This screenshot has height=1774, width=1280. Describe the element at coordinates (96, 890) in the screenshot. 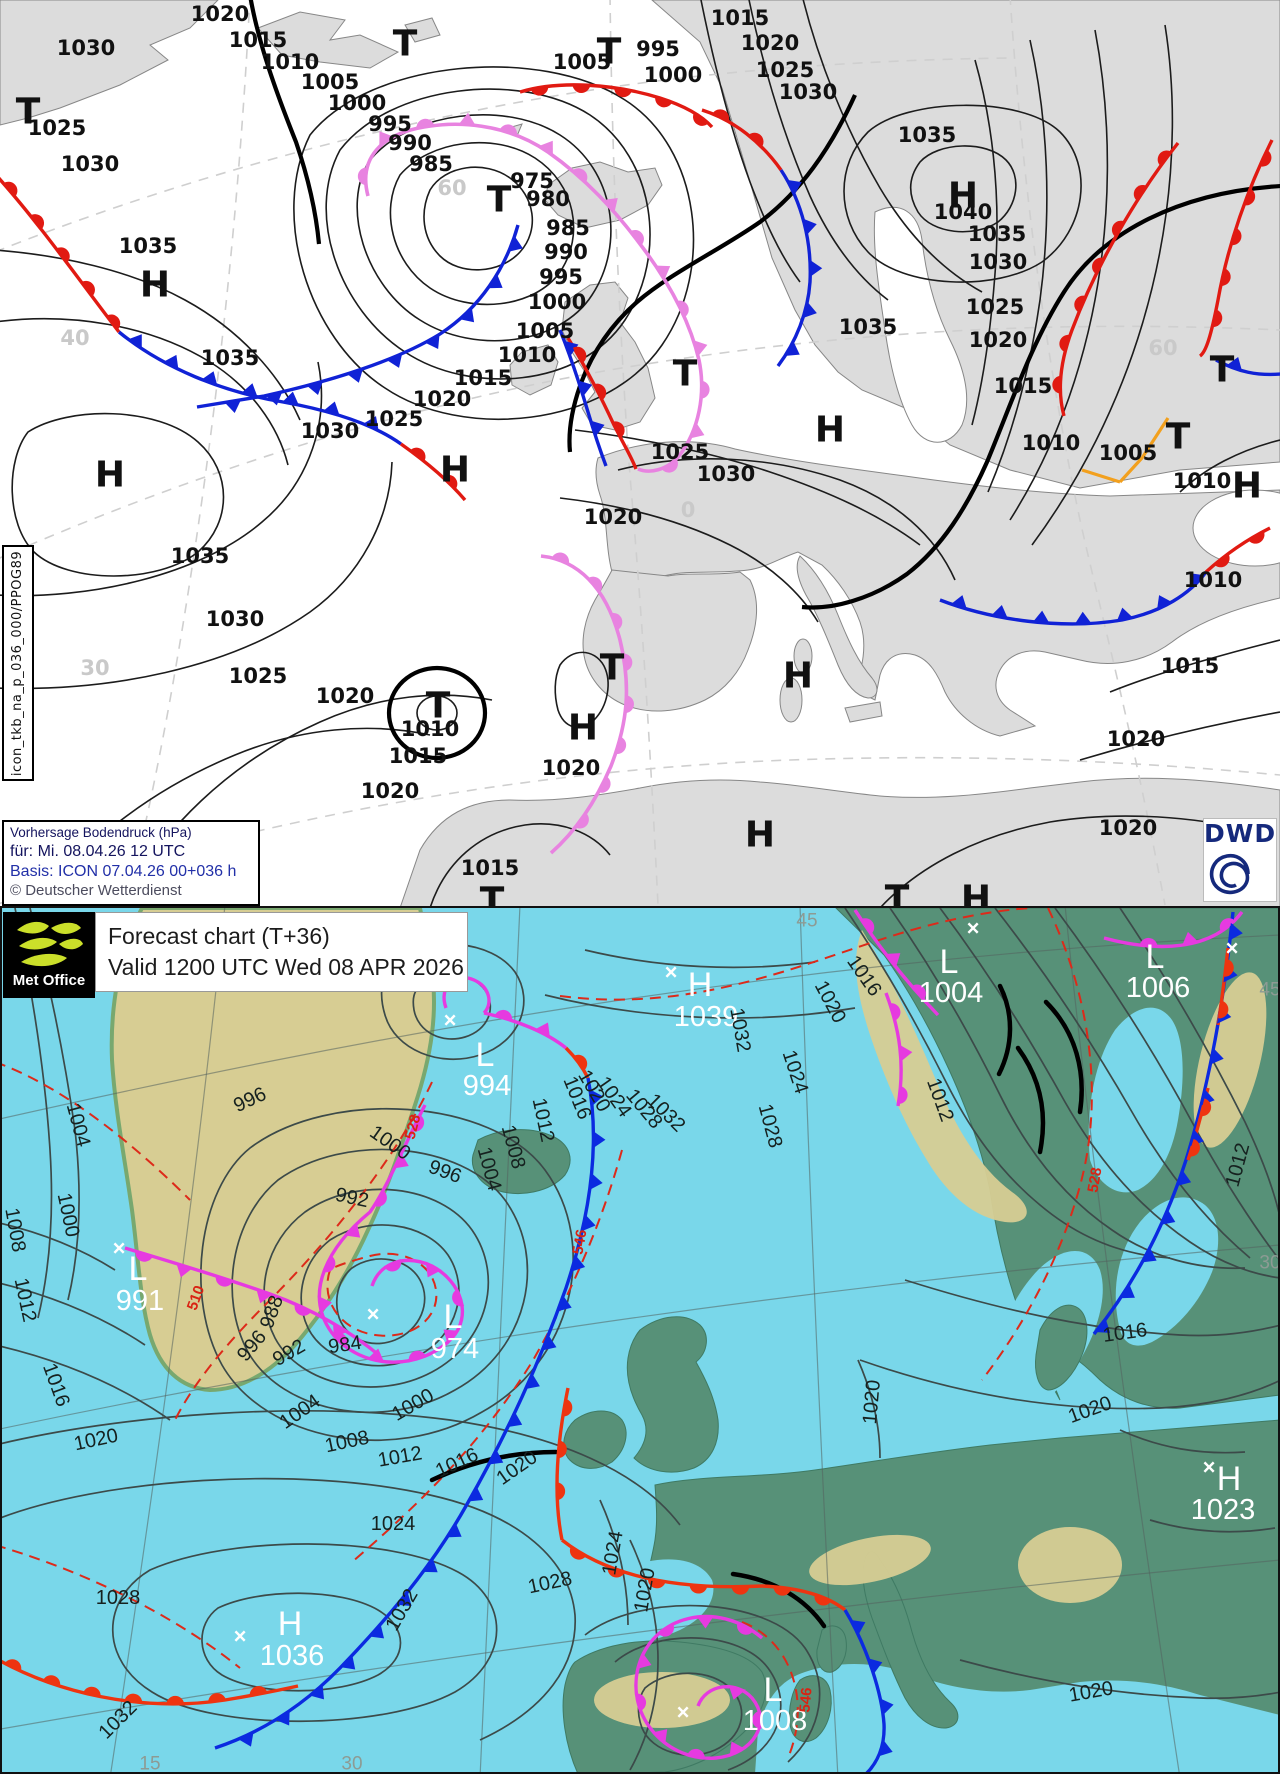

I see `dwd-info-copyright: © Deutscher Wetterdienst` at that location.